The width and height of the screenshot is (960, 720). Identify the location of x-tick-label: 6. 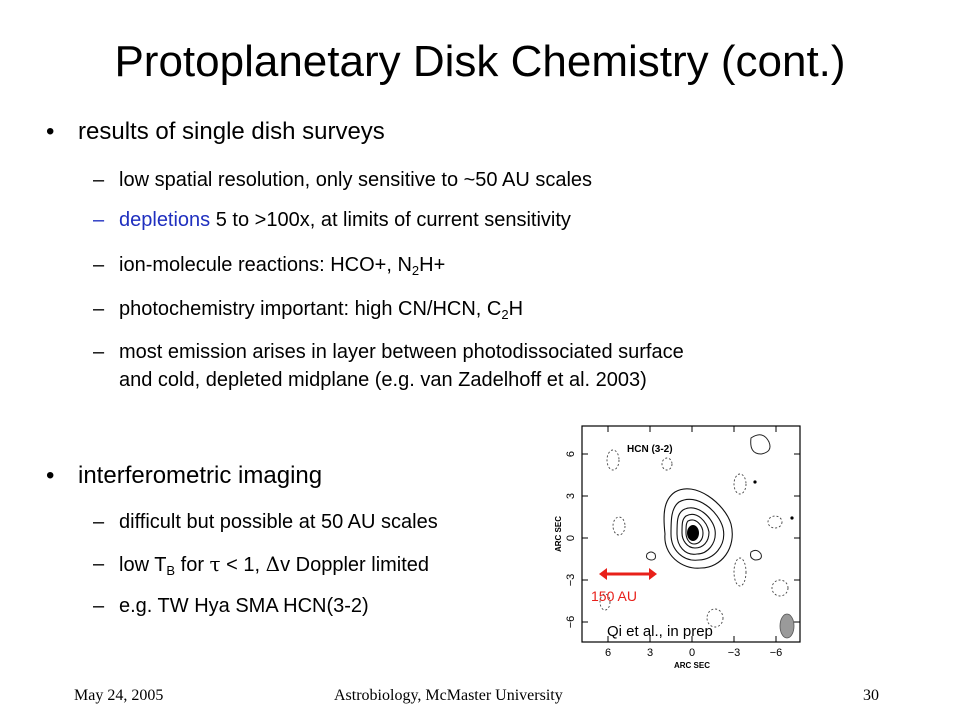
(608, 653).